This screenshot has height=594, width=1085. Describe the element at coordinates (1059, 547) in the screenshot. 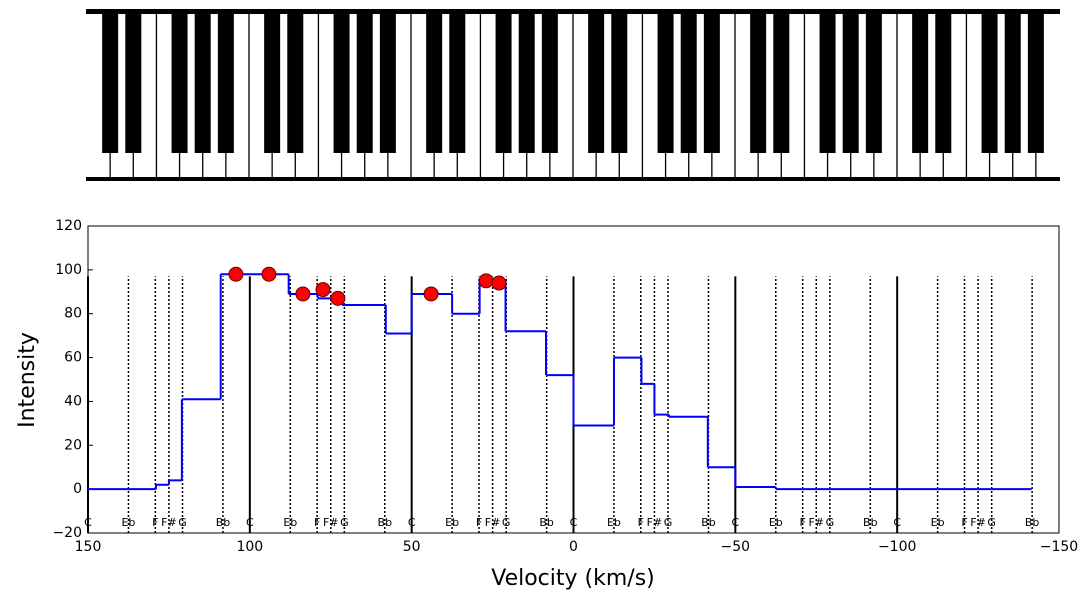

I see `x-tick-label: −150` at that location.